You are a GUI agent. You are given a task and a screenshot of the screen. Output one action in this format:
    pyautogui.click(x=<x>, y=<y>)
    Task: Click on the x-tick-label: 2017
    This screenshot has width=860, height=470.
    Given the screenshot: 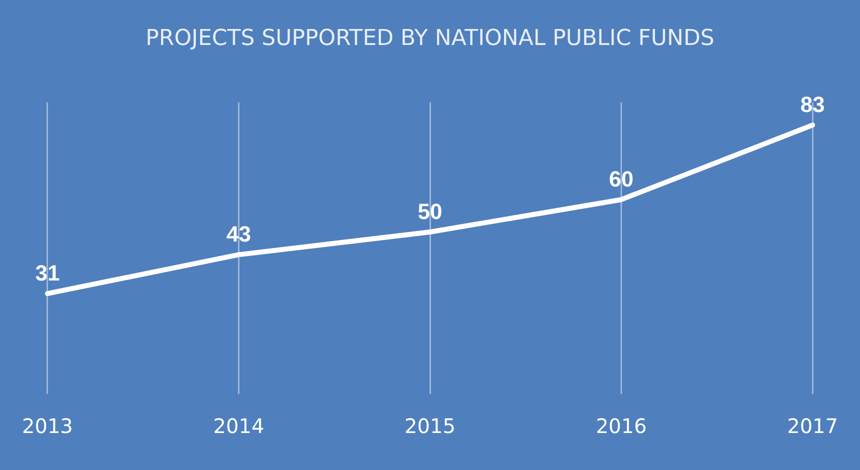 What is the action you would take?
    pyautogui.click(x=812, y=426)
    